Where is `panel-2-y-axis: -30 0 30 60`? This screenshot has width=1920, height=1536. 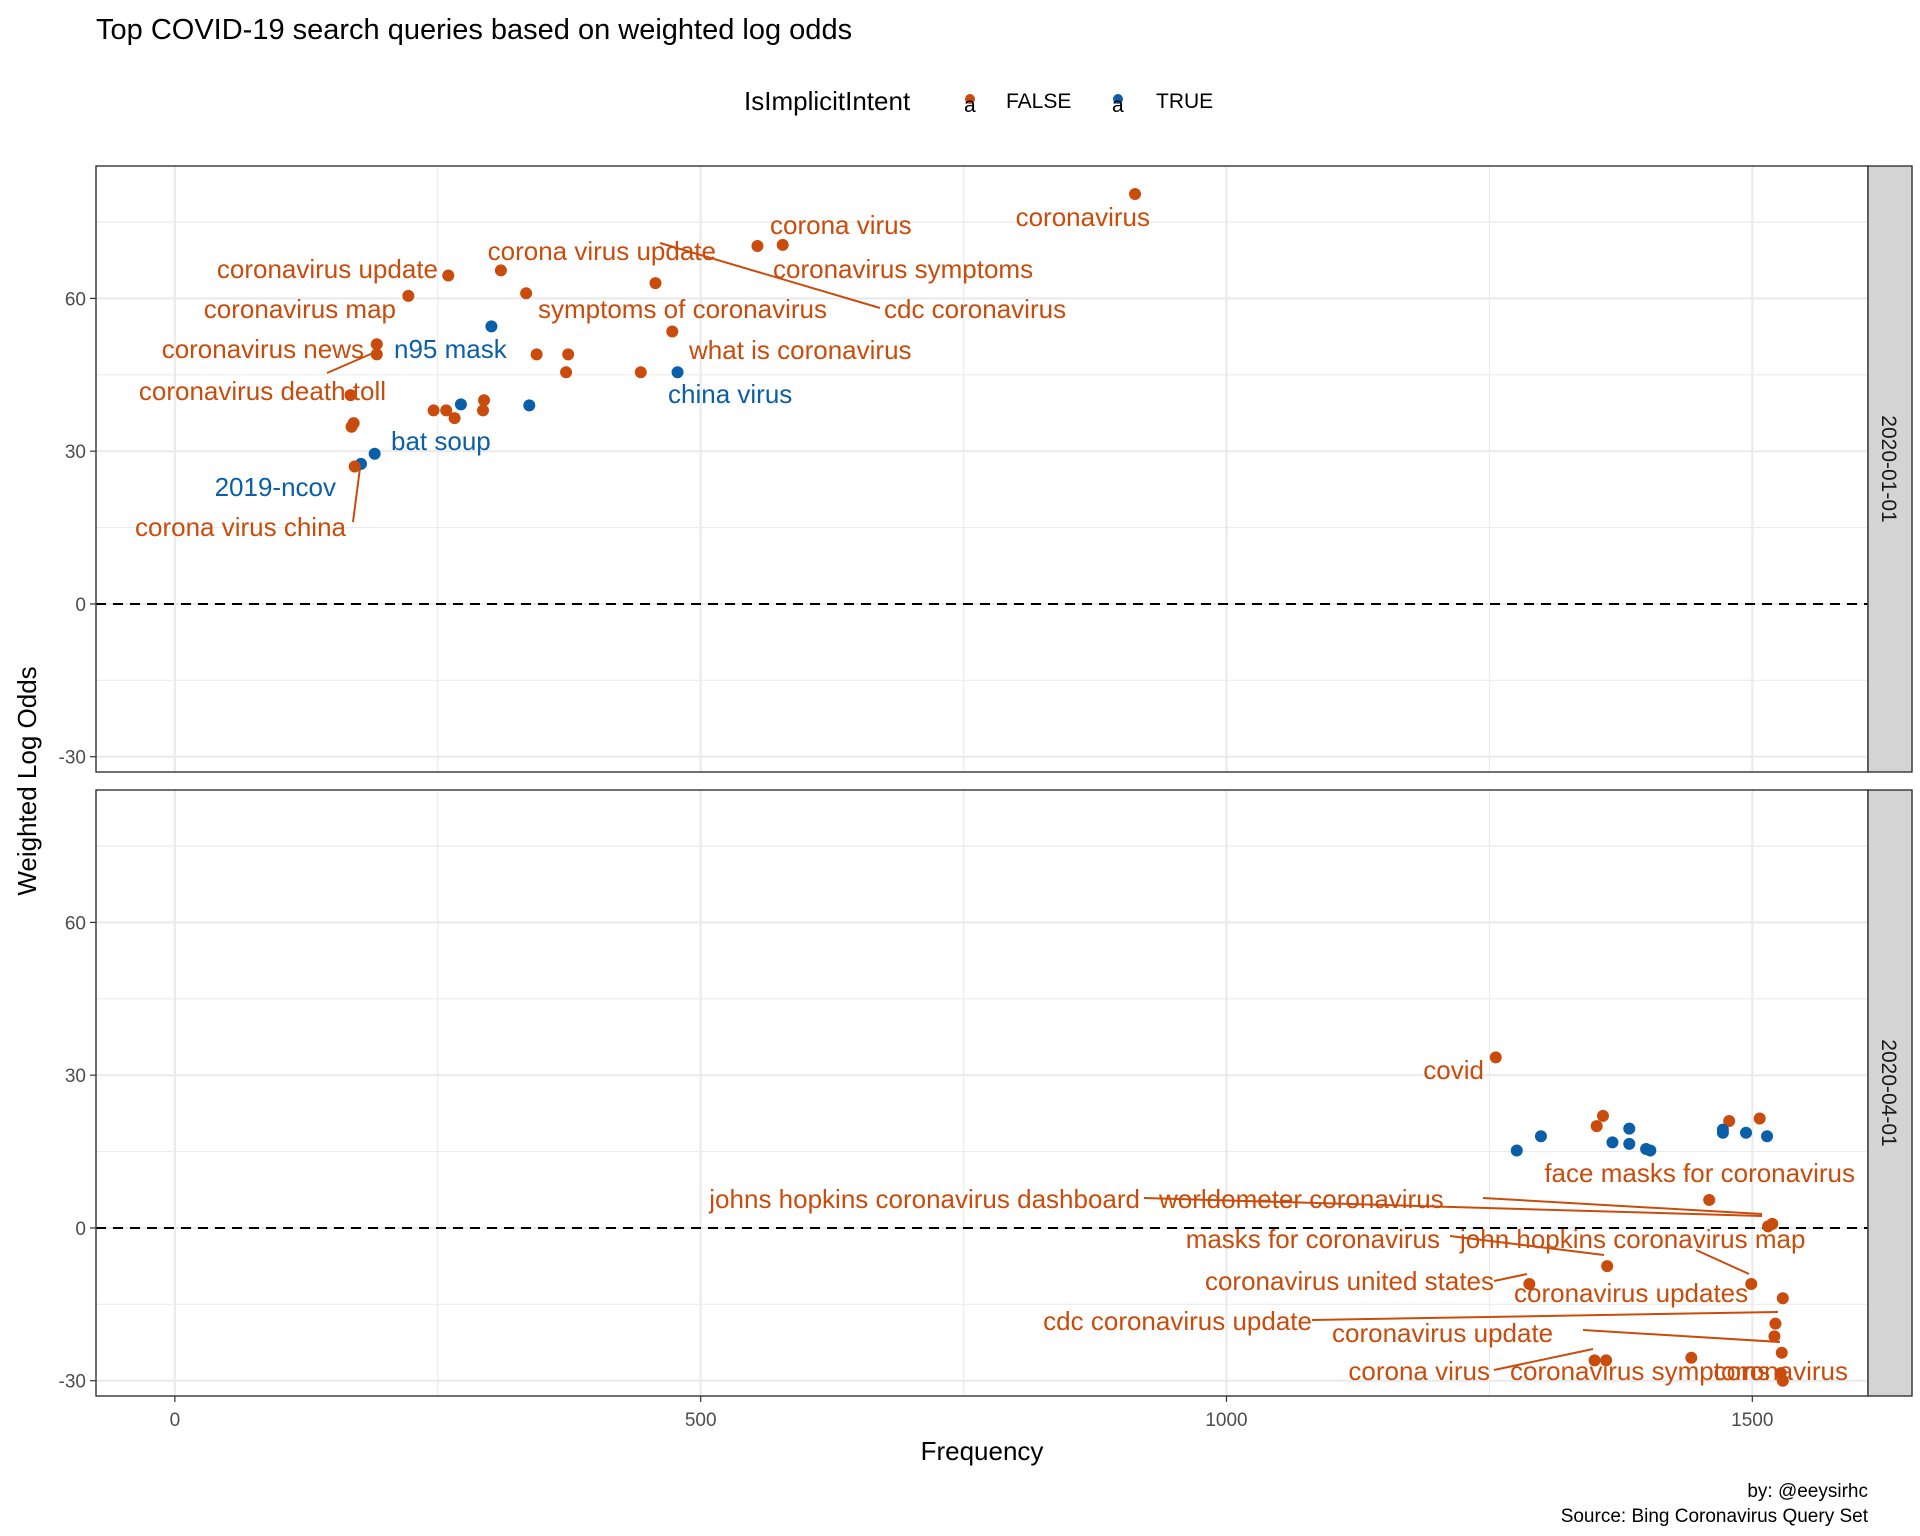
panel-2-y-axis: -30 0 30 60 is located at coordinates (77, 1153).